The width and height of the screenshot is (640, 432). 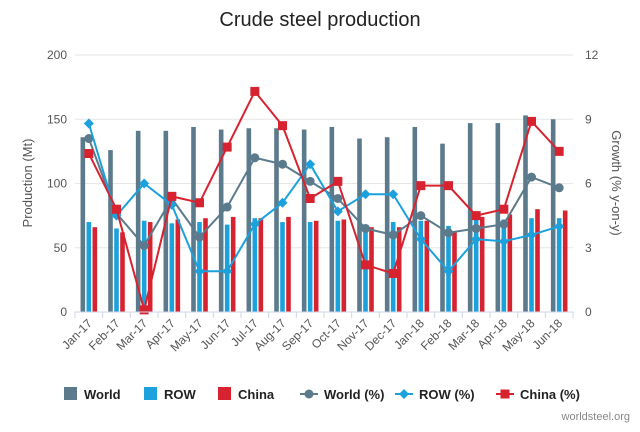 I want to click on legend-label: World (%), so click(x=354, y=394).